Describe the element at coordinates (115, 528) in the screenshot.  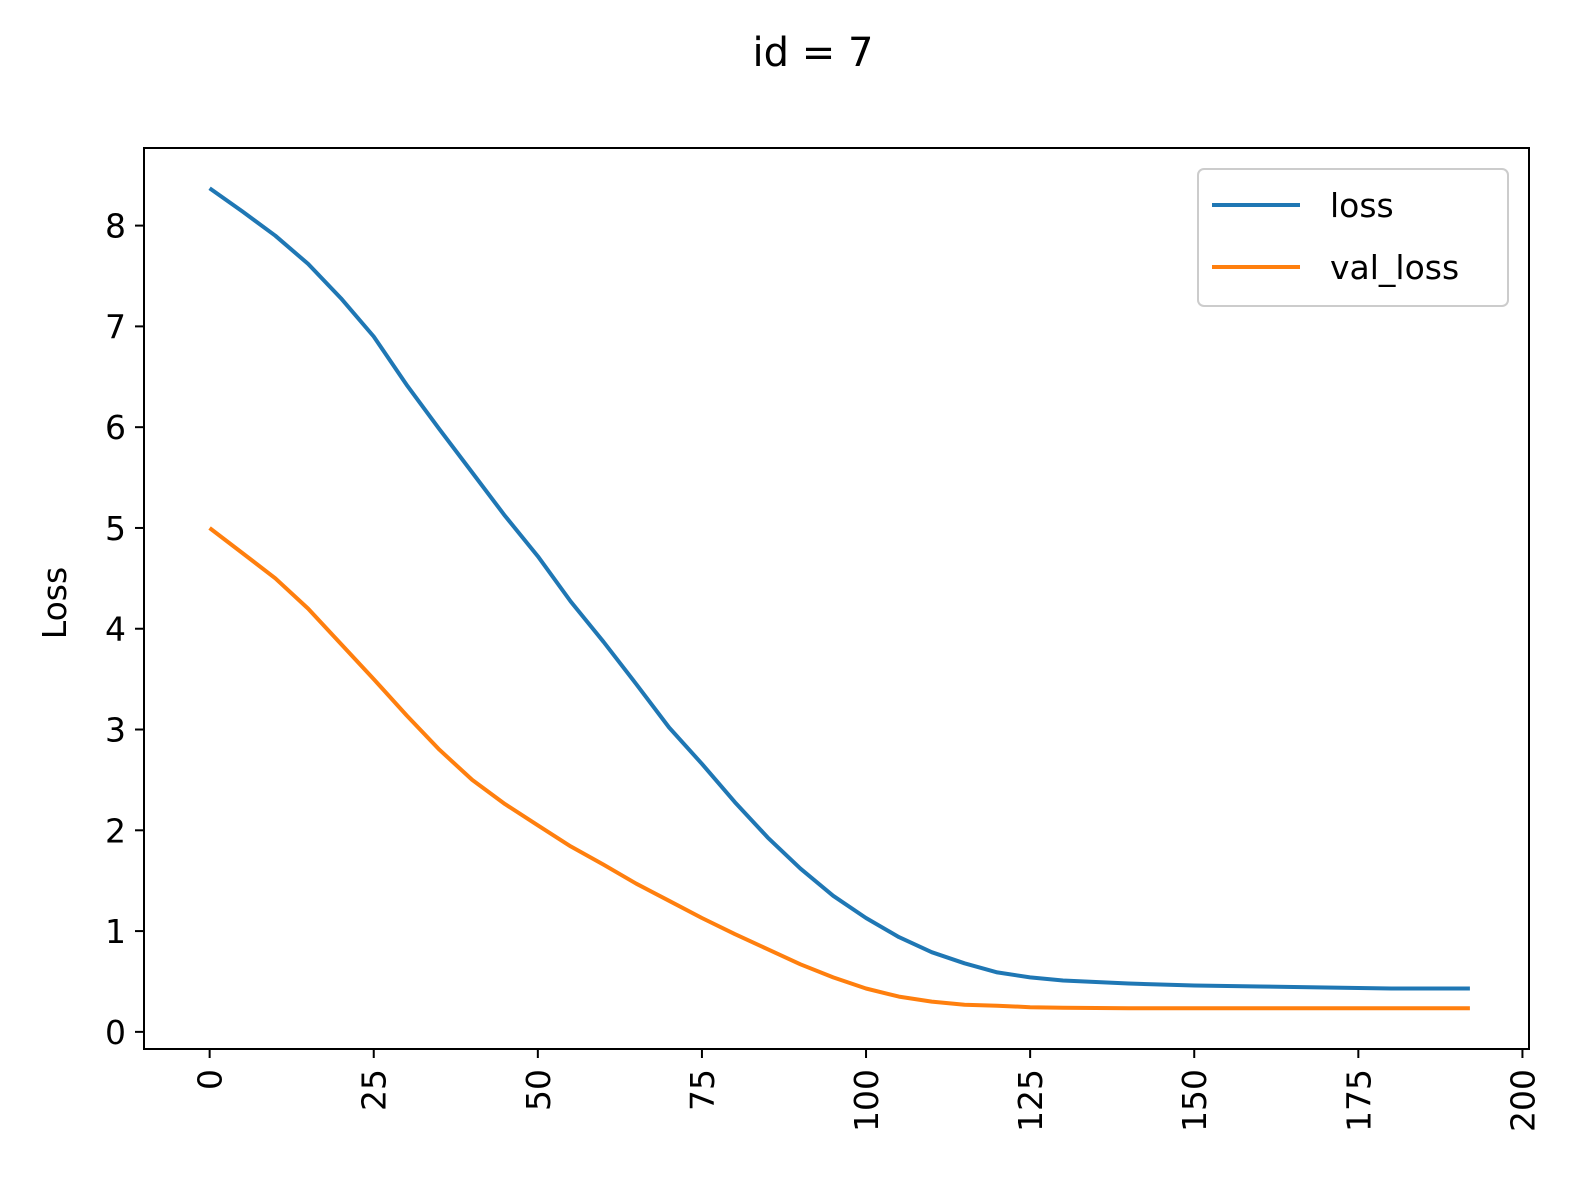
I see `y-tick-label: 5` at that location.